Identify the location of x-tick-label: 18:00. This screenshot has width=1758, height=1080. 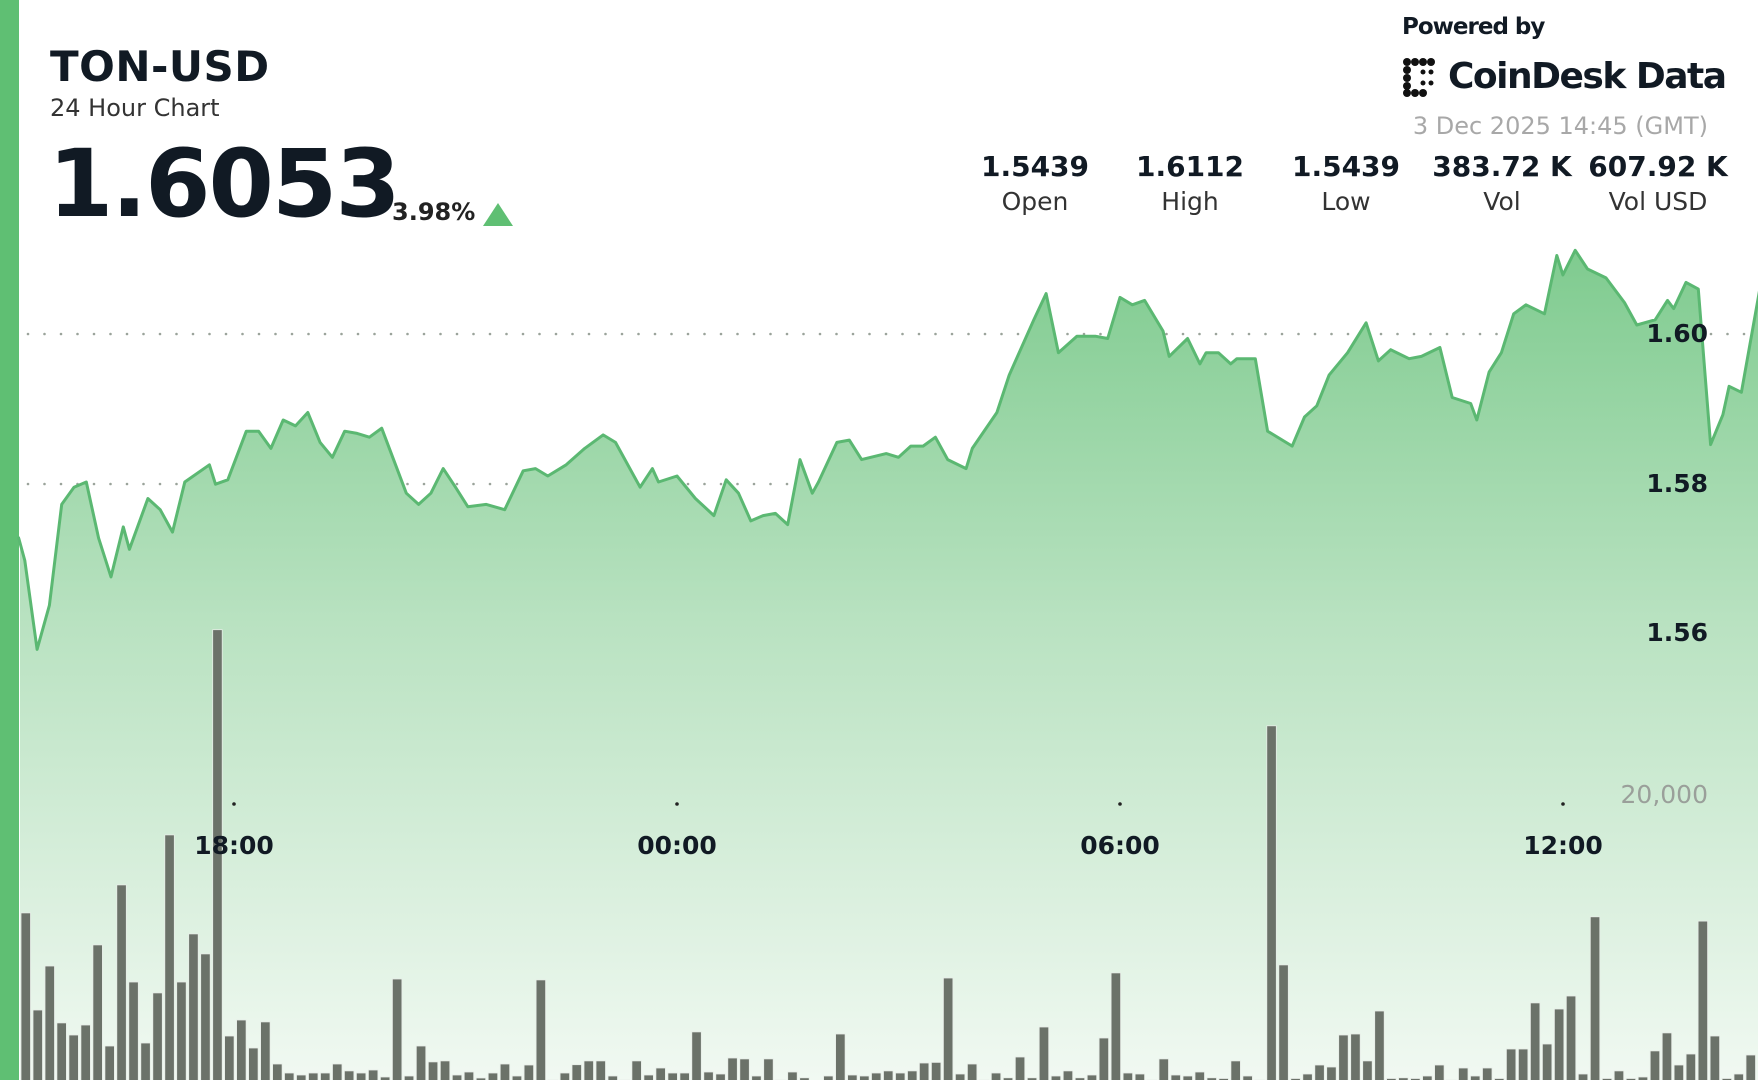
(234, 845).